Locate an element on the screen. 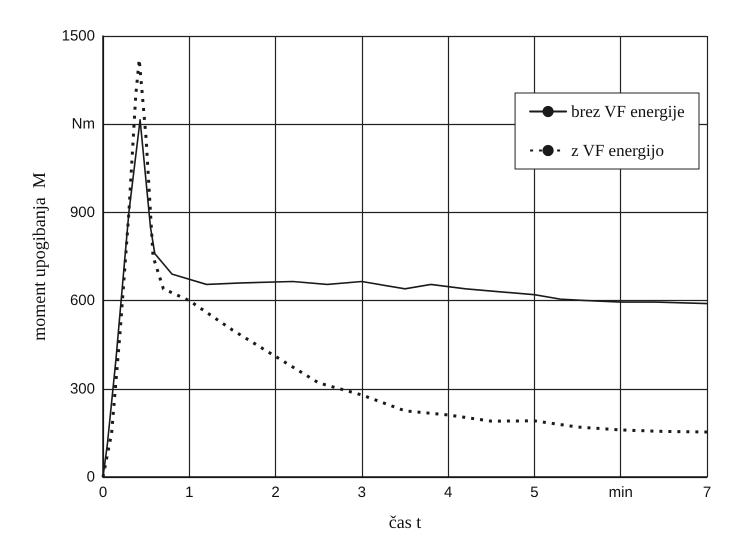  x-tick-label: min is located at coordinates (620, 492).